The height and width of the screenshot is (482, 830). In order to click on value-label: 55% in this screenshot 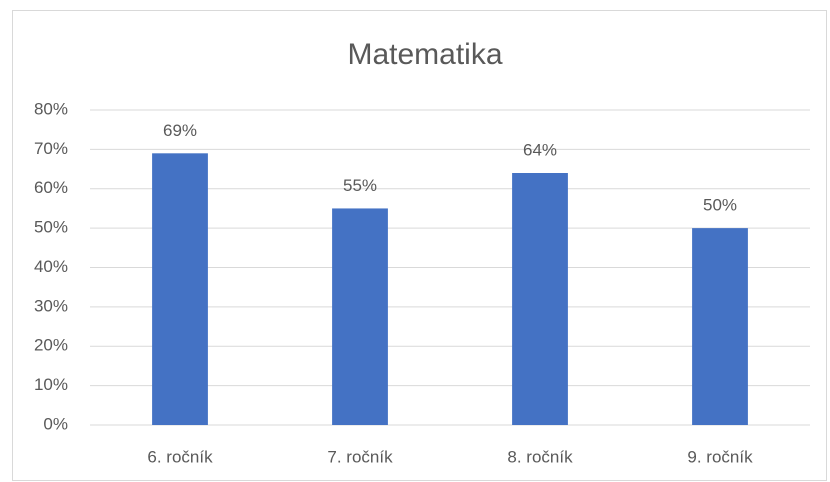, I will do `click(360, 185)`.